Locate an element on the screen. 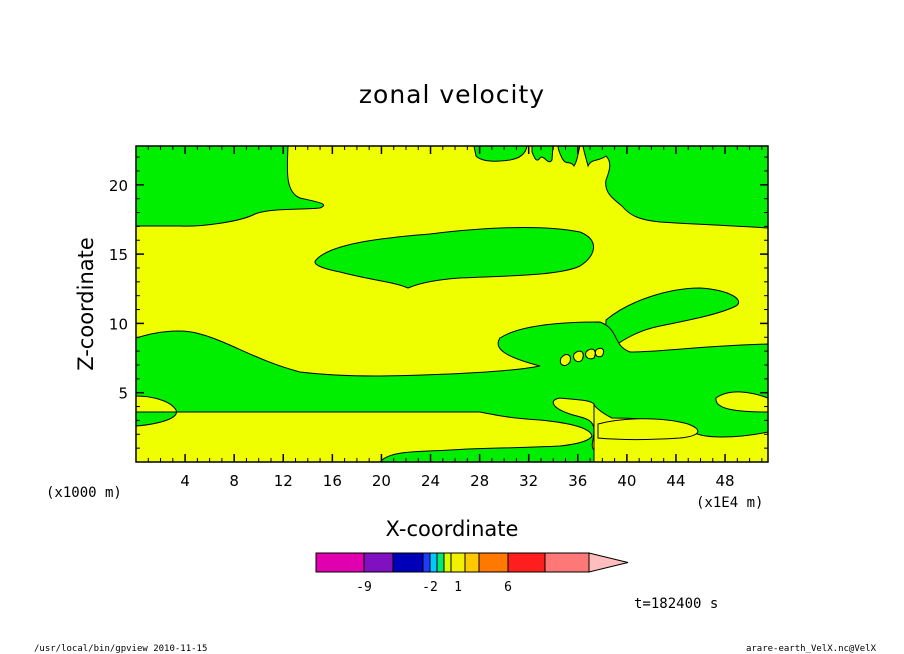 The width and height of the screenshot is (904, 654). x-tick-label: 48 is located at coordinates (725, 481).